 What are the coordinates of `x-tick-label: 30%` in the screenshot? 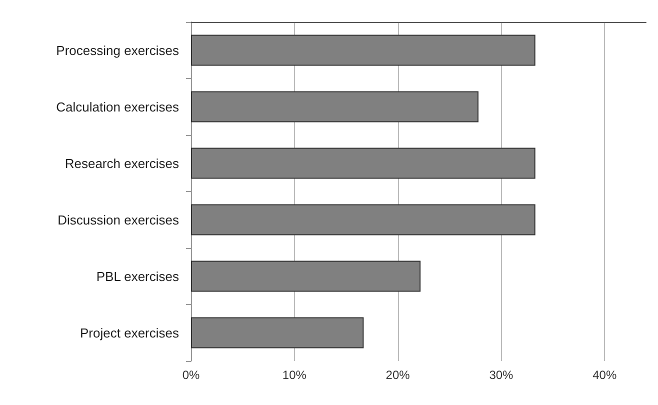 It's located at (501, 375).